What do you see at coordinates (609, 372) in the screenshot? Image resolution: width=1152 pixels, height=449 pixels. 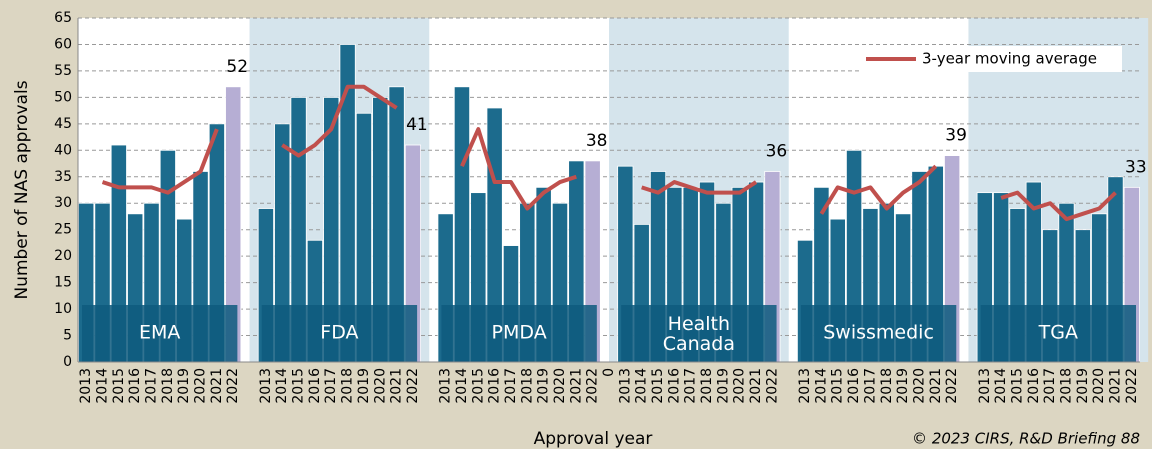 I see `separator-label: 0` at bounding box center [609, 372].